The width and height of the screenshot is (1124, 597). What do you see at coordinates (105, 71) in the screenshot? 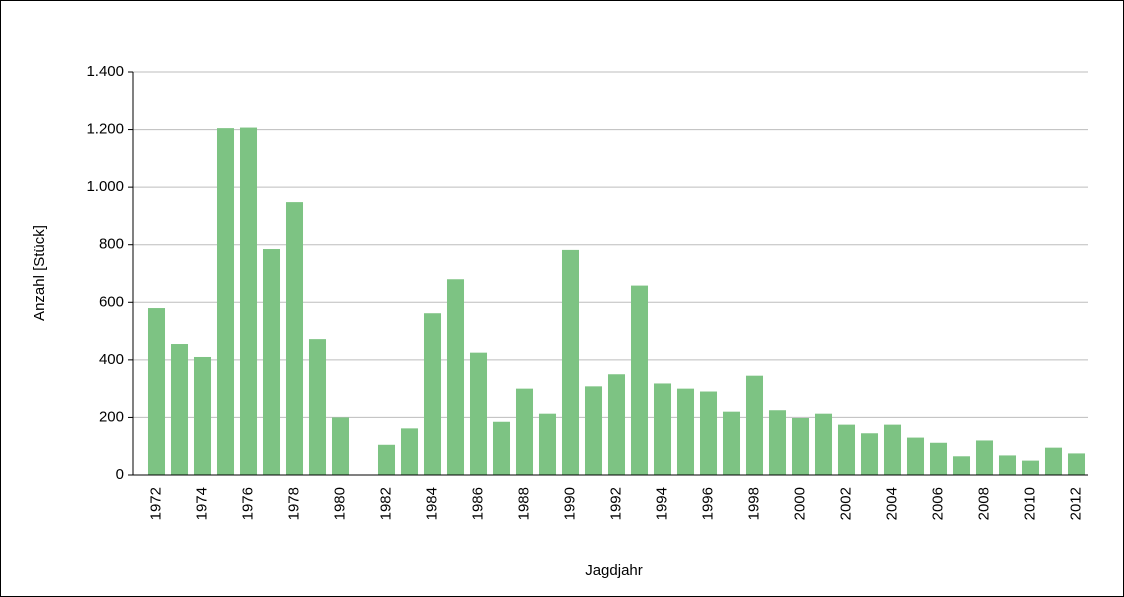
I see `y-tick-label: 1.400` at bounding box center [105, 71].